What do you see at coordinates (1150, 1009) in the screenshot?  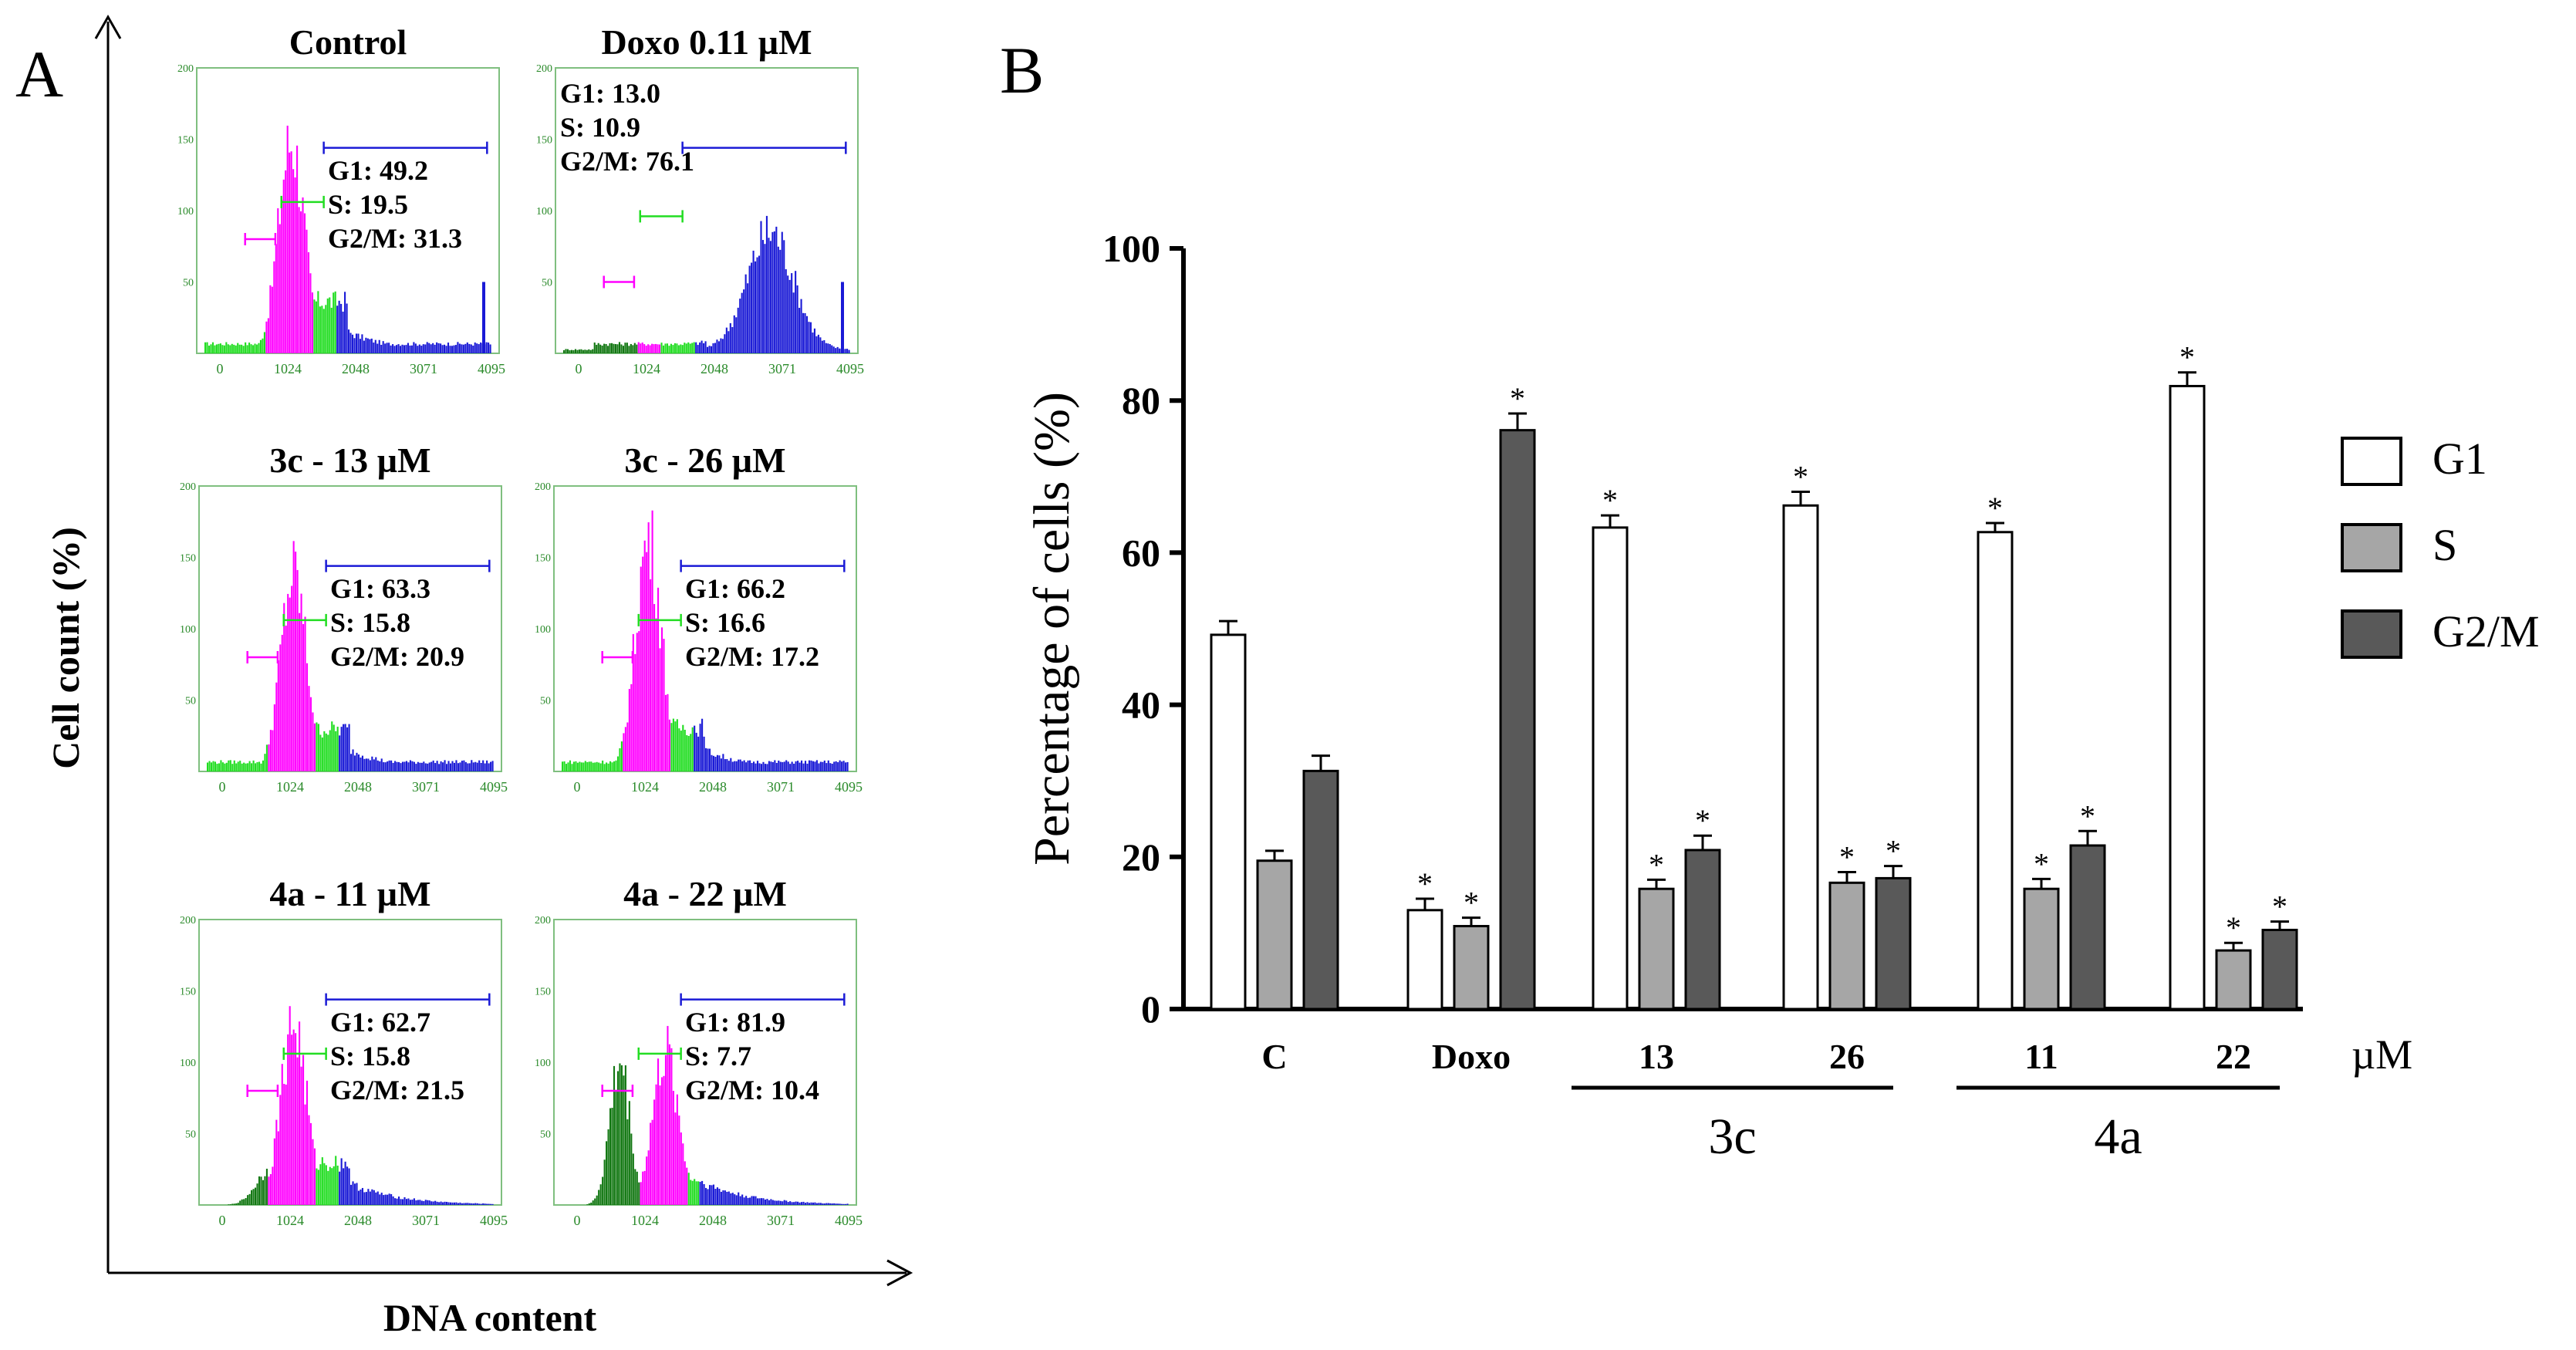 I see `y-tick-label: 0` at bounding box center [1150, 1009].